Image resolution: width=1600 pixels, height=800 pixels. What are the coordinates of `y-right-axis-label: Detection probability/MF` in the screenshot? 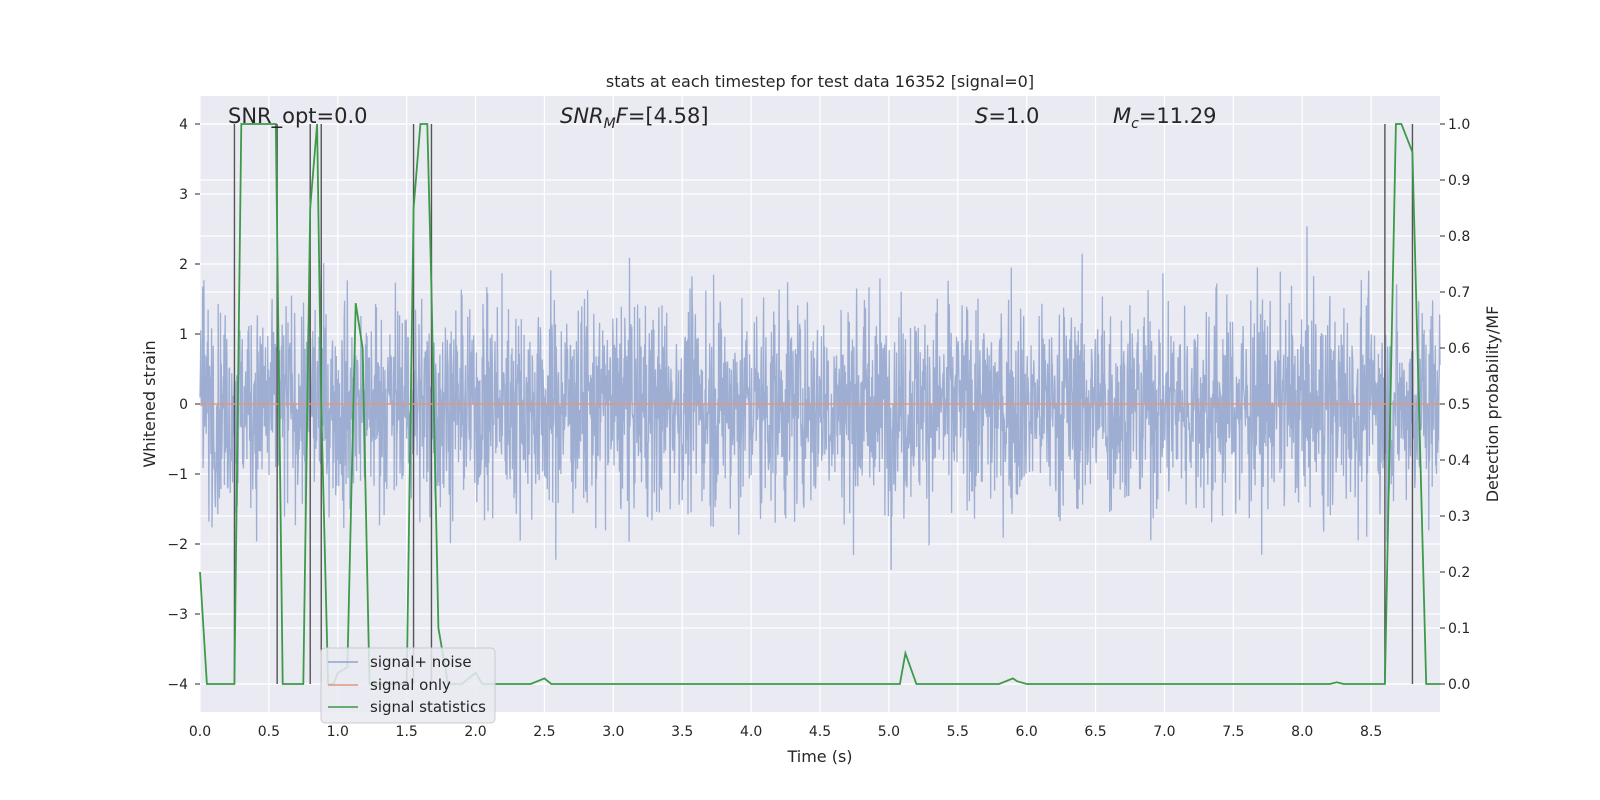 It's located at (1492, 404).